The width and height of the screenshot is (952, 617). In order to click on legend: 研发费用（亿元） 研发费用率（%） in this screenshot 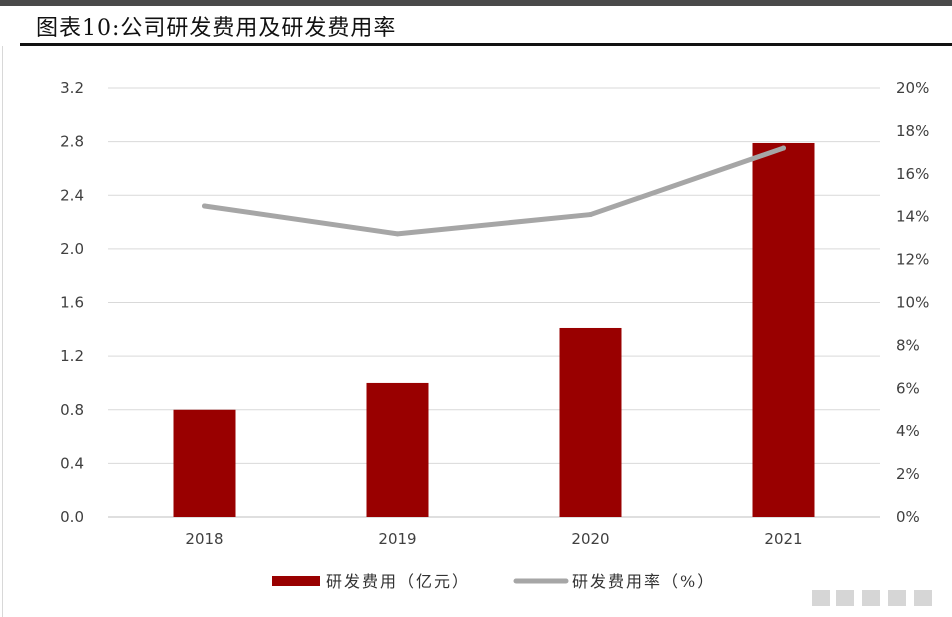, I will do `click(493, 581)`.